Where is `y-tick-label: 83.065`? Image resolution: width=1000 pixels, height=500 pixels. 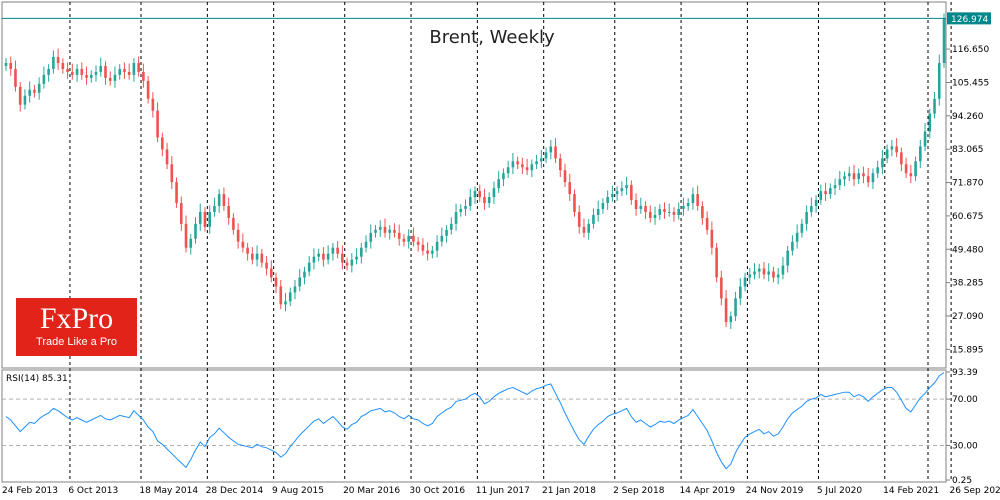 y-tick-label: 83.065 is located at coordinates (968, 150).